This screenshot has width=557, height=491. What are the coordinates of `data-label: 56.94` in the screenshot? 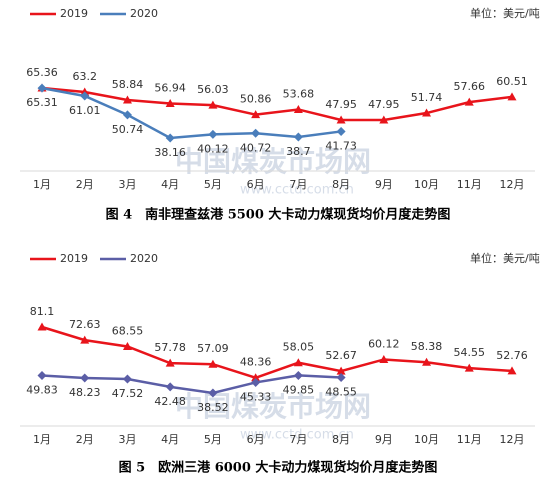 It's located at (170, 87).